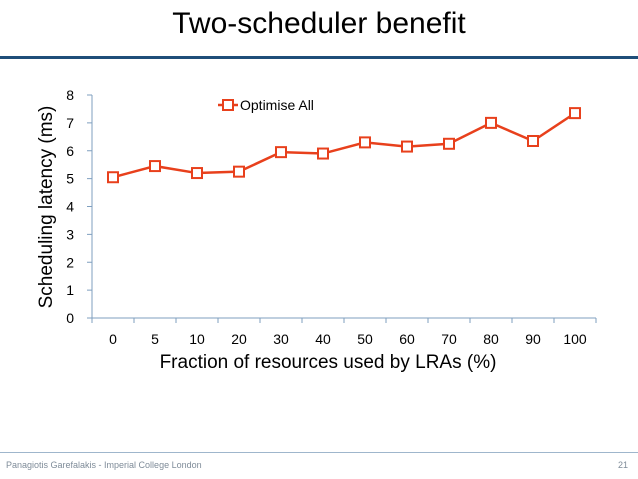 The width and height of the screenshot is (638, 479). I want to click on x-tick-label: 60, so click(407, 339).